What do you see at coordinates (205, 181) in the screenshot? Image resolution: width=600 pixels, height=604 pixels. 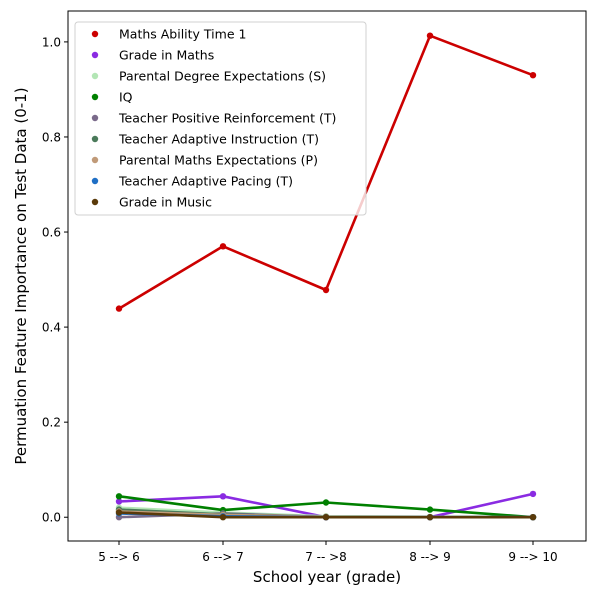 I see `legend-label-7: Teacher Adaptive Pacing (T)` at bounding box center [205, 181].